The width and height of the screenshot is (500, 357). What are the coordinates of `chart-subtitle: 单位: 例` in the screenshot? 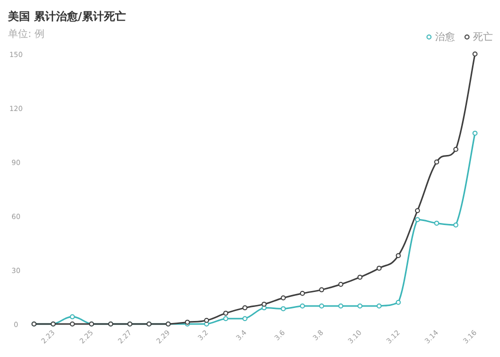 It's located at (26, 34).